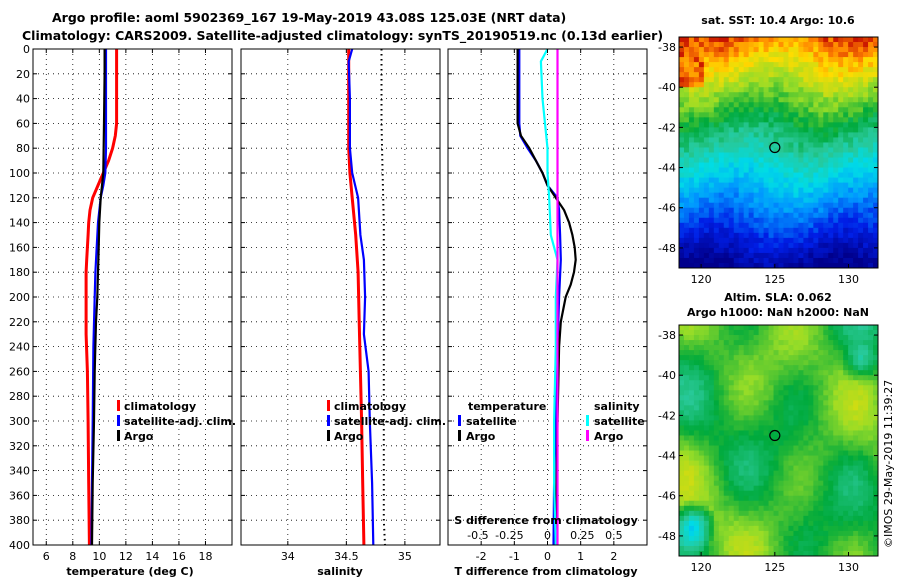 Image resolution: width=900 pixels, height=580 pixels. What do you see at coordinates (667, 415) in the screenshot?
I see `map-y-tick-label: -42` at bounding box center [667, 415].